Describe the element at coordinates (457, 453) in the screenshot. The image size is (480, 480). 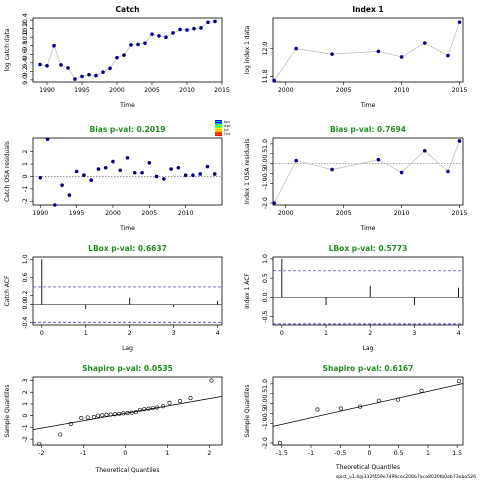
I see `x-tick-label: 1.5` at that location.